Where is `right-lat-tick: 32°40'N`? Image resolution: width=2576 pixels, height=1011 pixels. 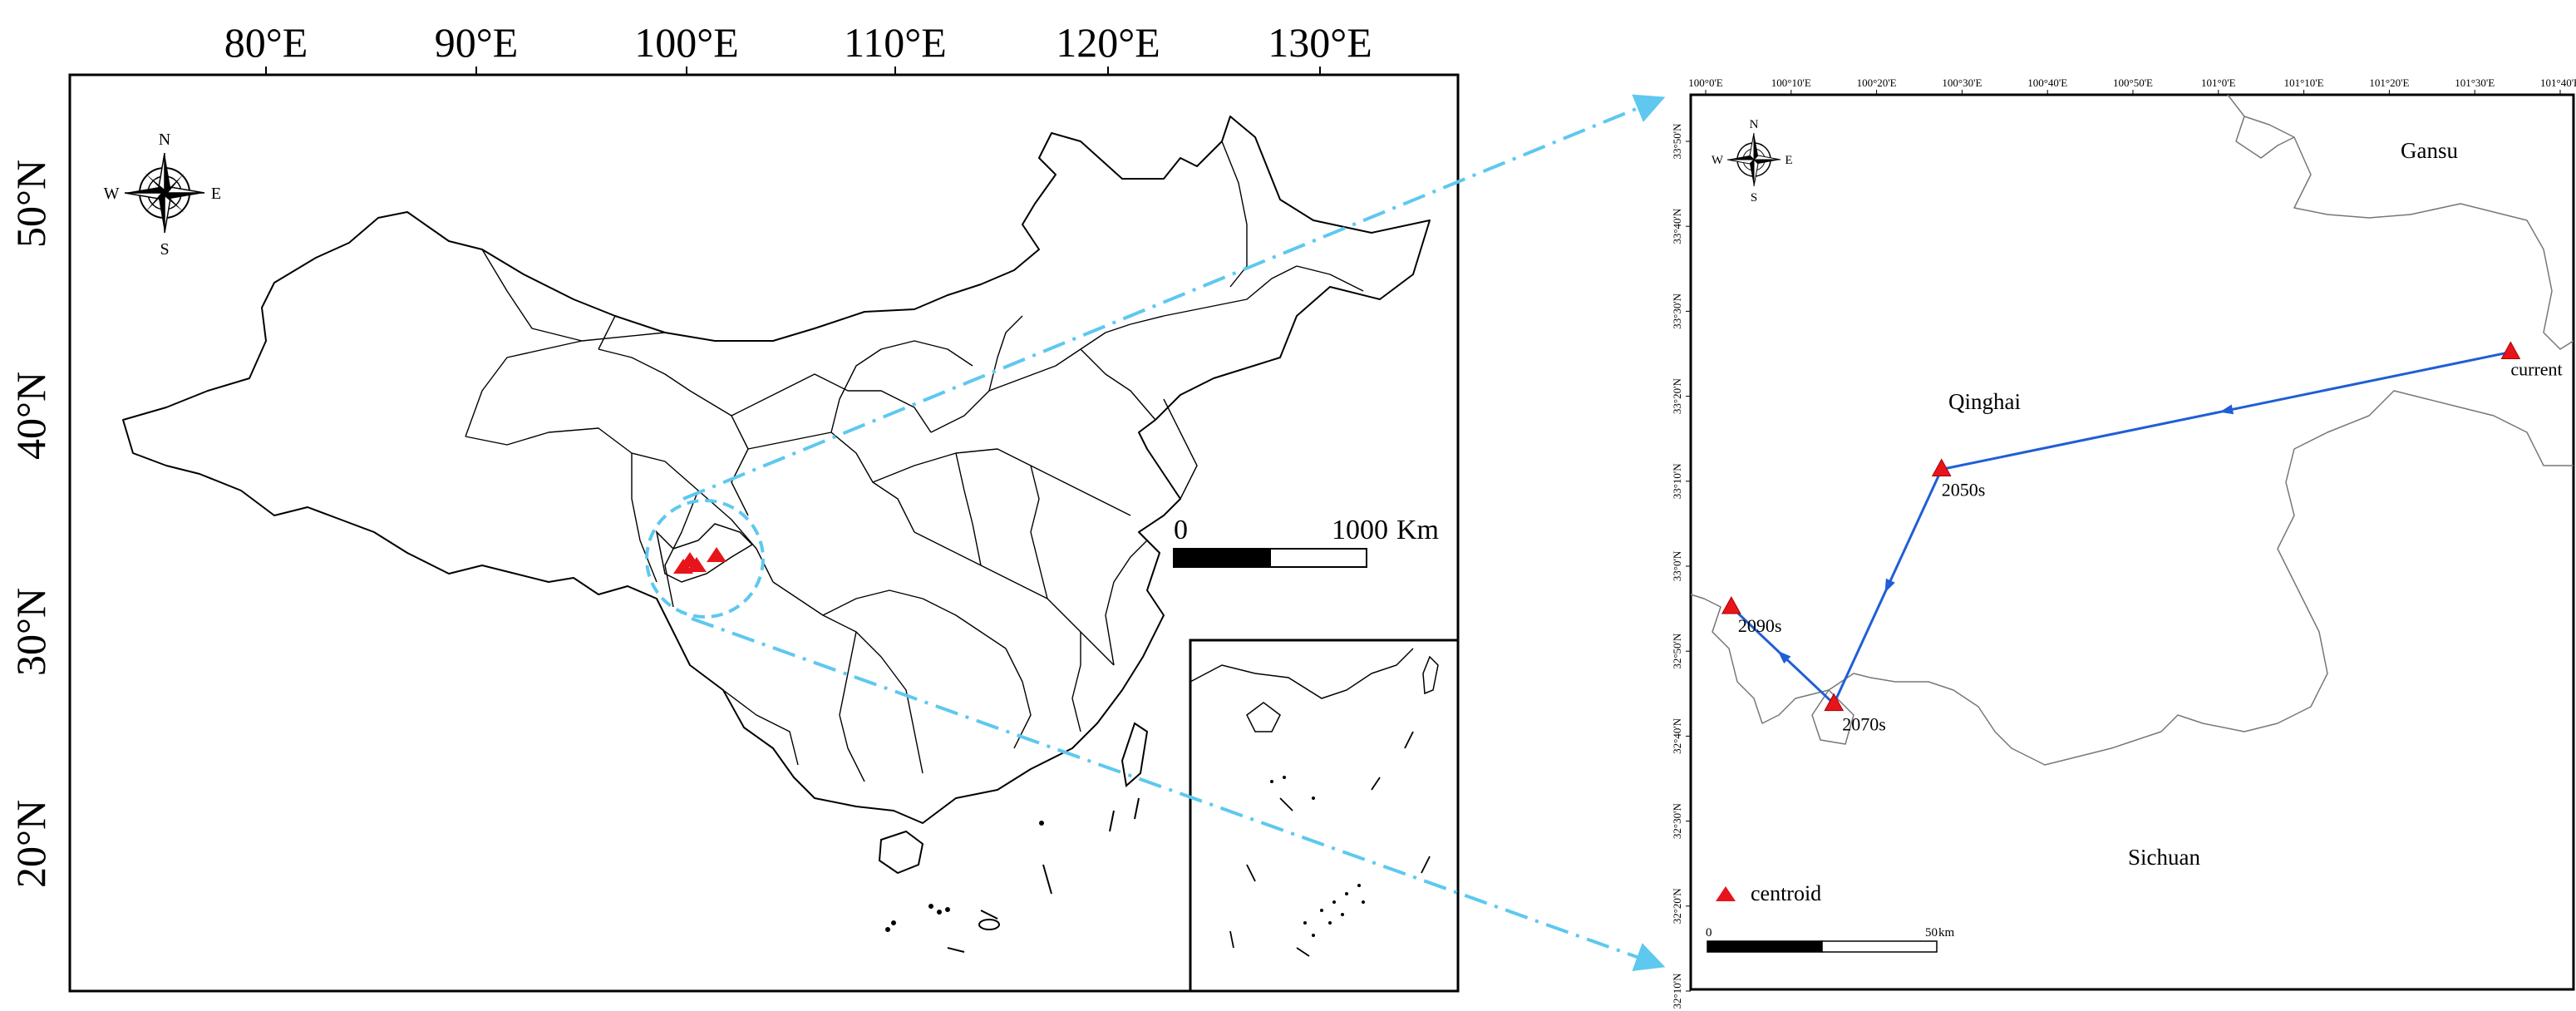 right-lat-tick: 32°40'N is located at coordinates (1677, 736).